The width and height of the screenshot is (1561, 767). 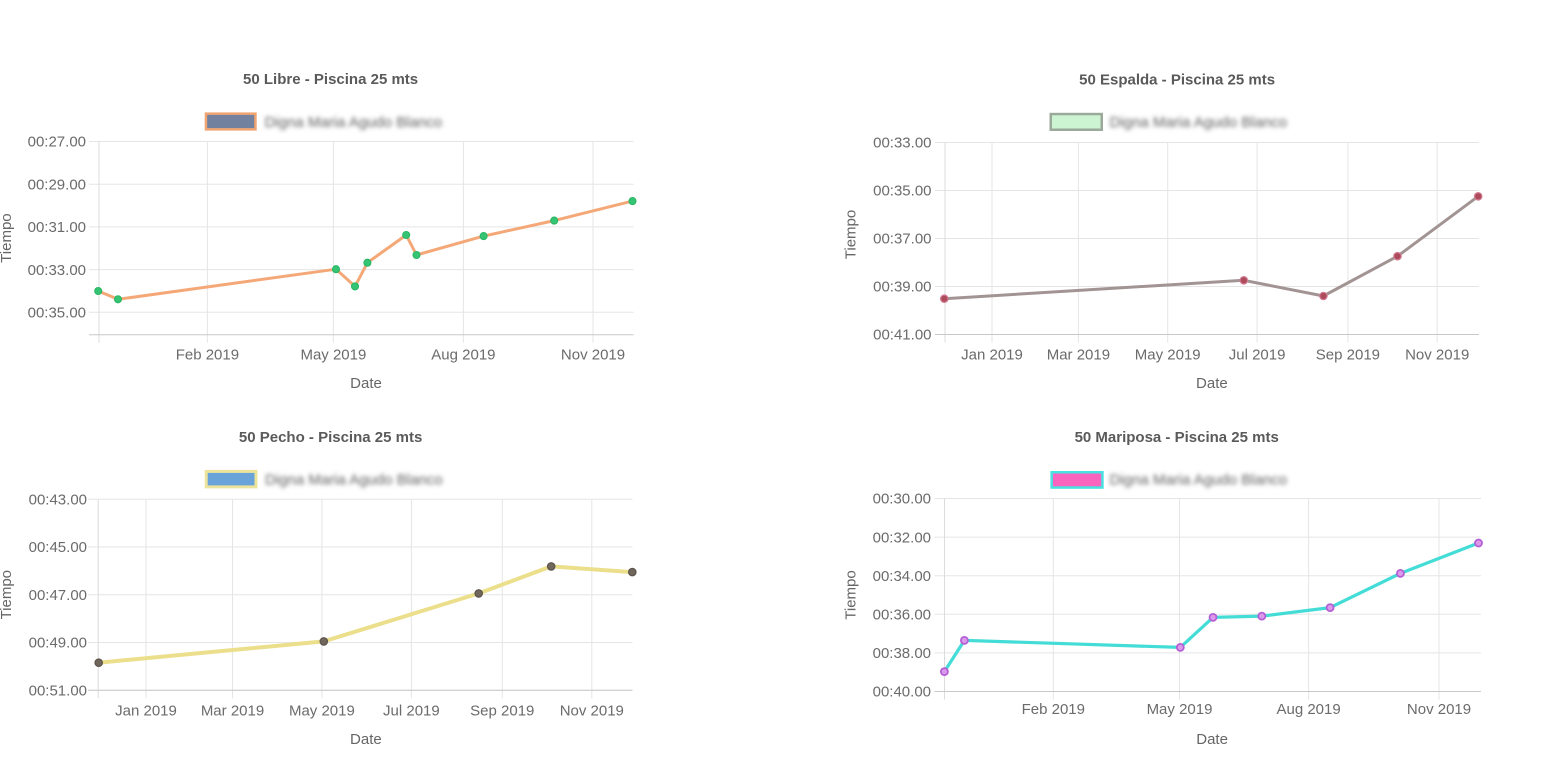 What do you see at coordinates (902, 576) in the screenshot?
I see `svg-text: 00:34.00` at bounding box center [902, 576].